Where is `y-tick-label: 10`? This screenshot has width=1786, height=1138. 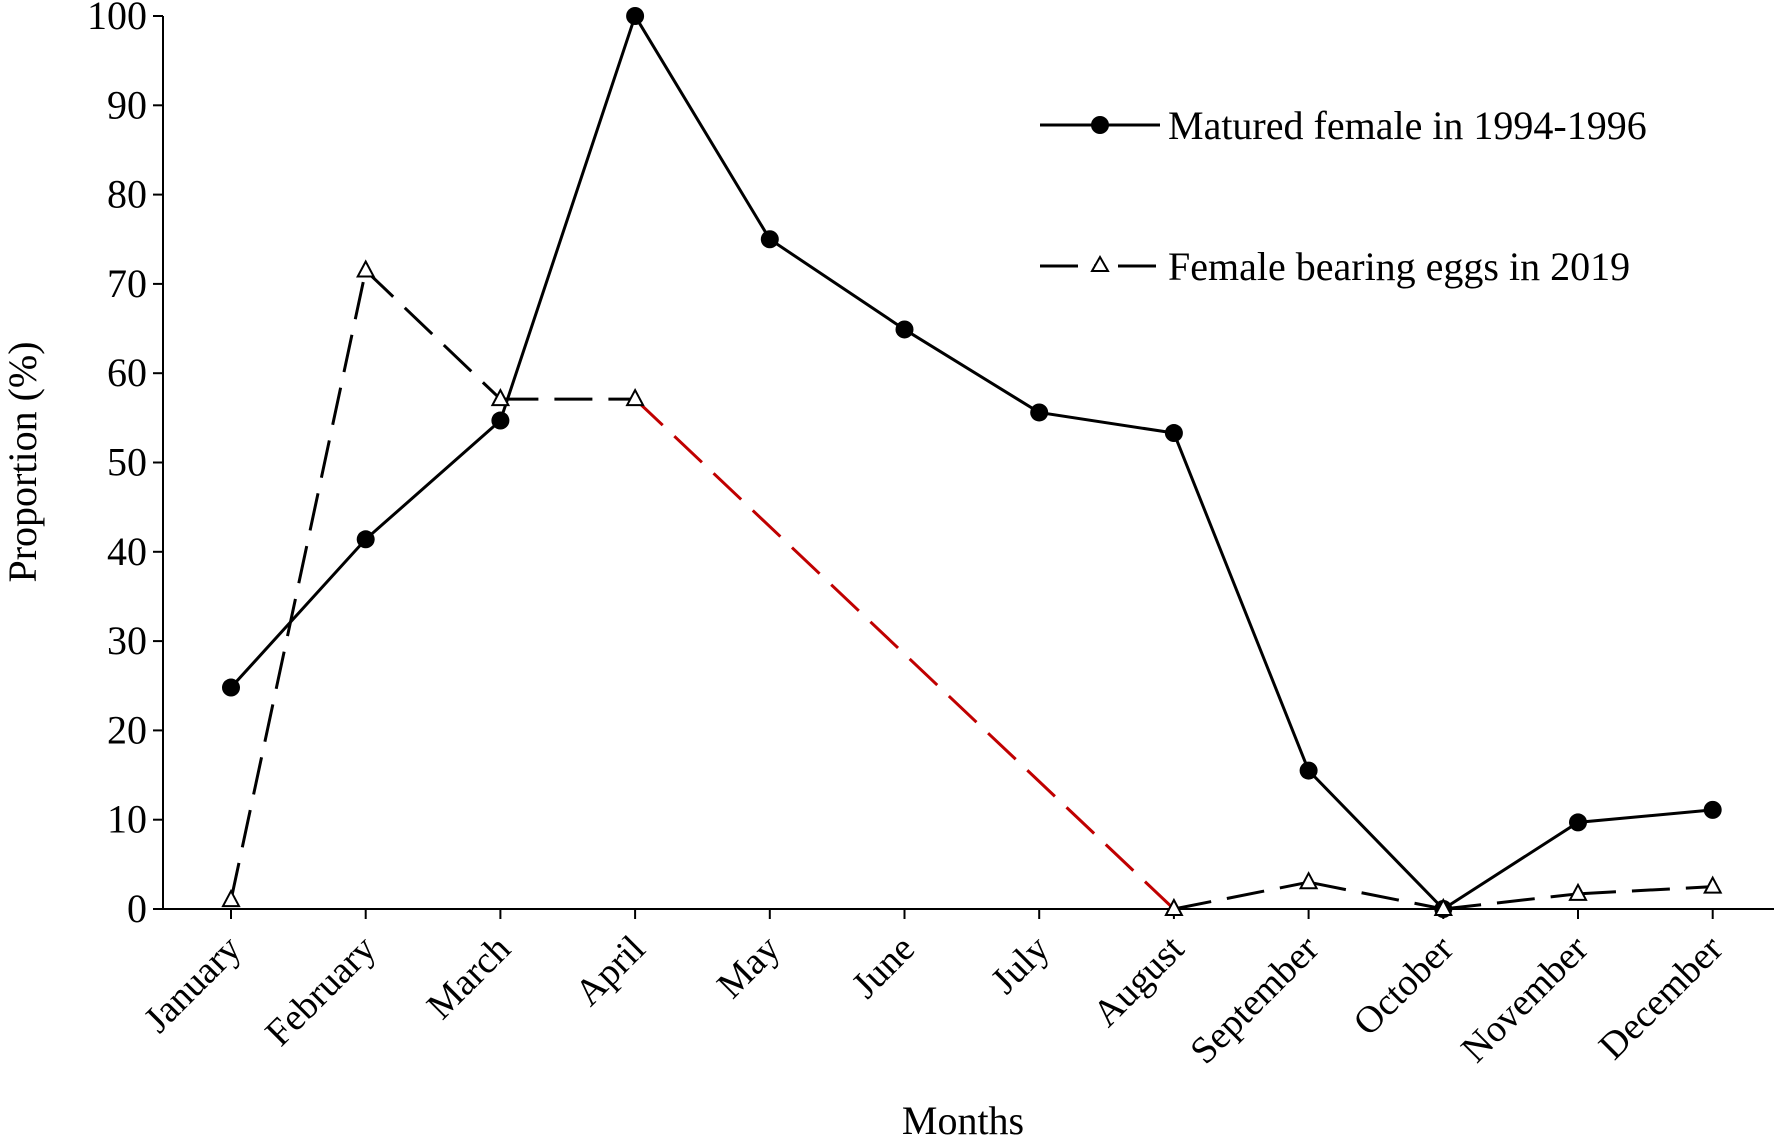
y-tick-label: 10 is located at coordinates (127, 819).